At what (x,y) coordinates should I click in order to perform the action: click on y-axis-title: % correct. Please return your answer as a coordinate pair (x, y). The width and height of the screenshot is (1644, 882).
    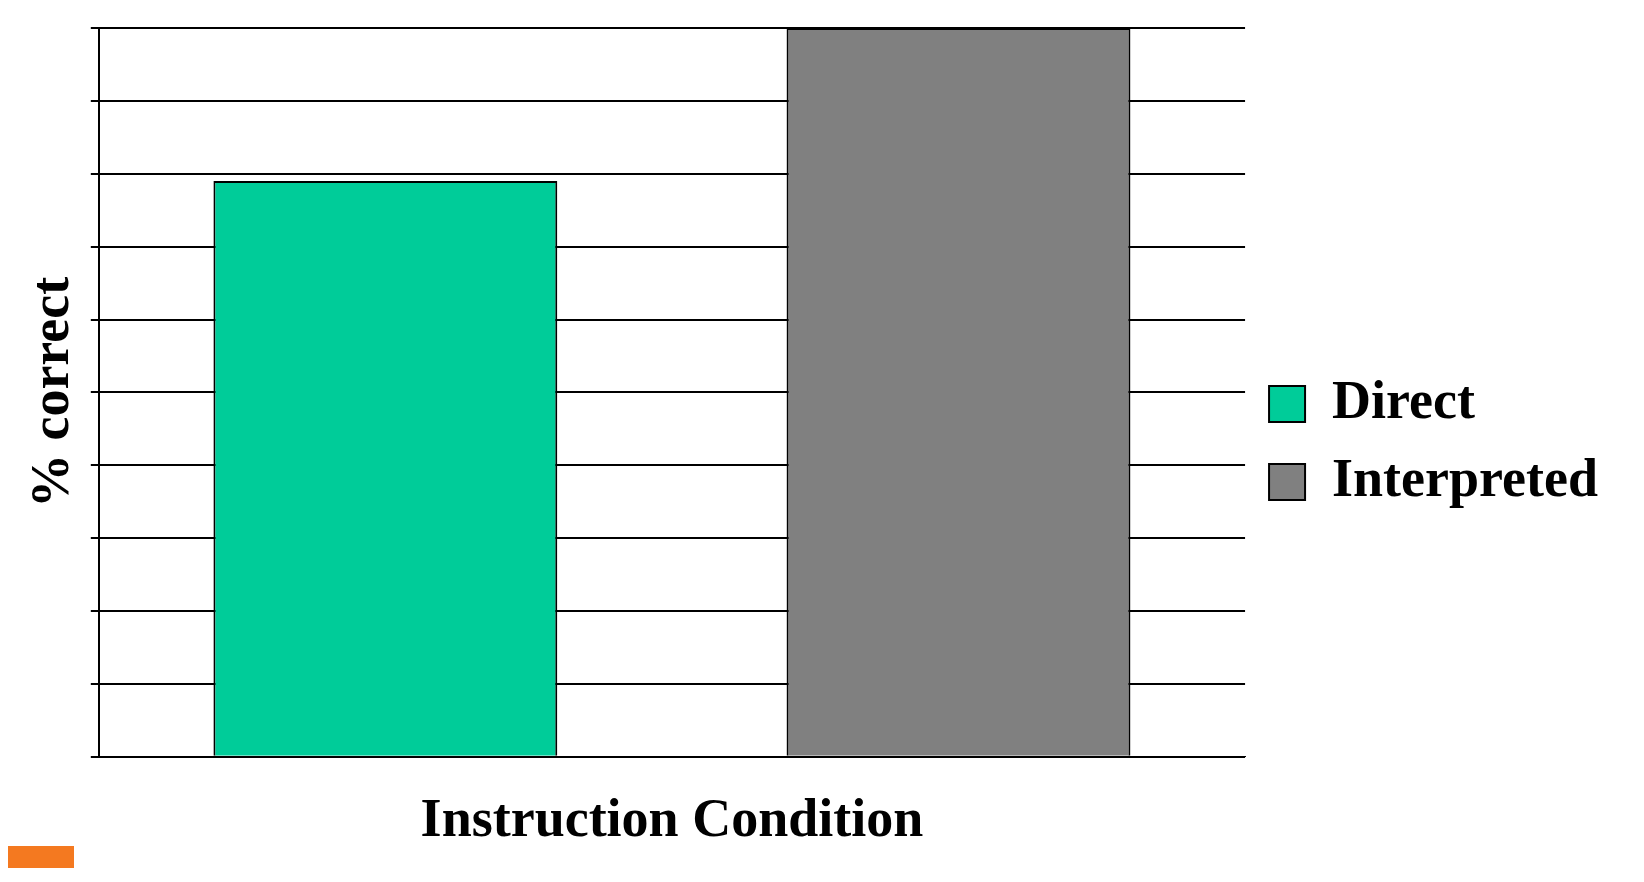
    Looking at the image, I should click on (50, 392).